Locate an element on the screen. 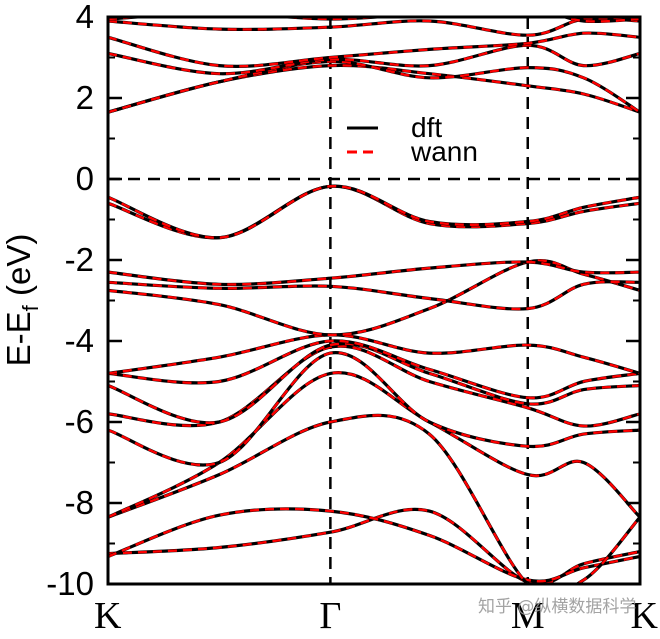 The height and width of the screenshot is (639, 660). legend-wann-label: wann is located at coordinates (444, 151).